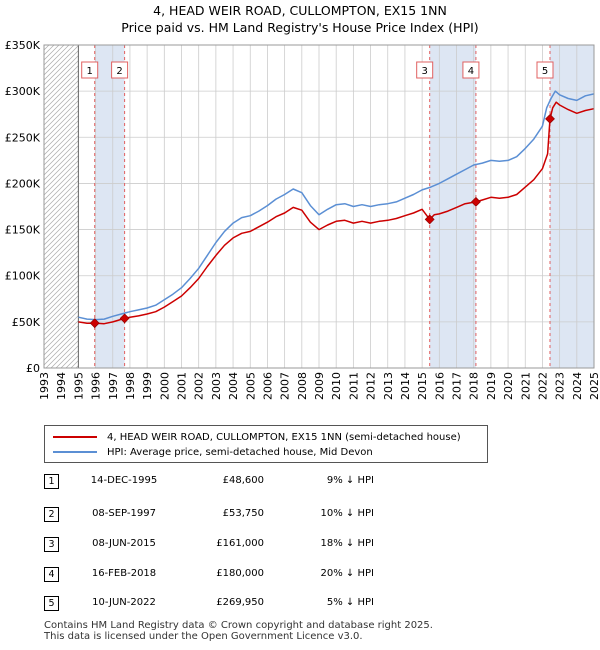 The image size is (600, 650). What do you see at coordinates (577, 386) in the screenshot?
I see `x-tick-label: 2024` at bounding box center [577, 386].